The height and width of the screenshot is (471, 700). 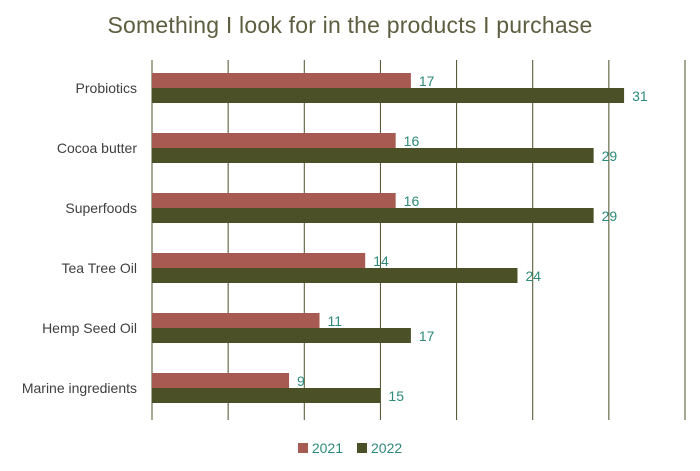 I want to click on category-label: Probiotics, so click(x=106, y=88).